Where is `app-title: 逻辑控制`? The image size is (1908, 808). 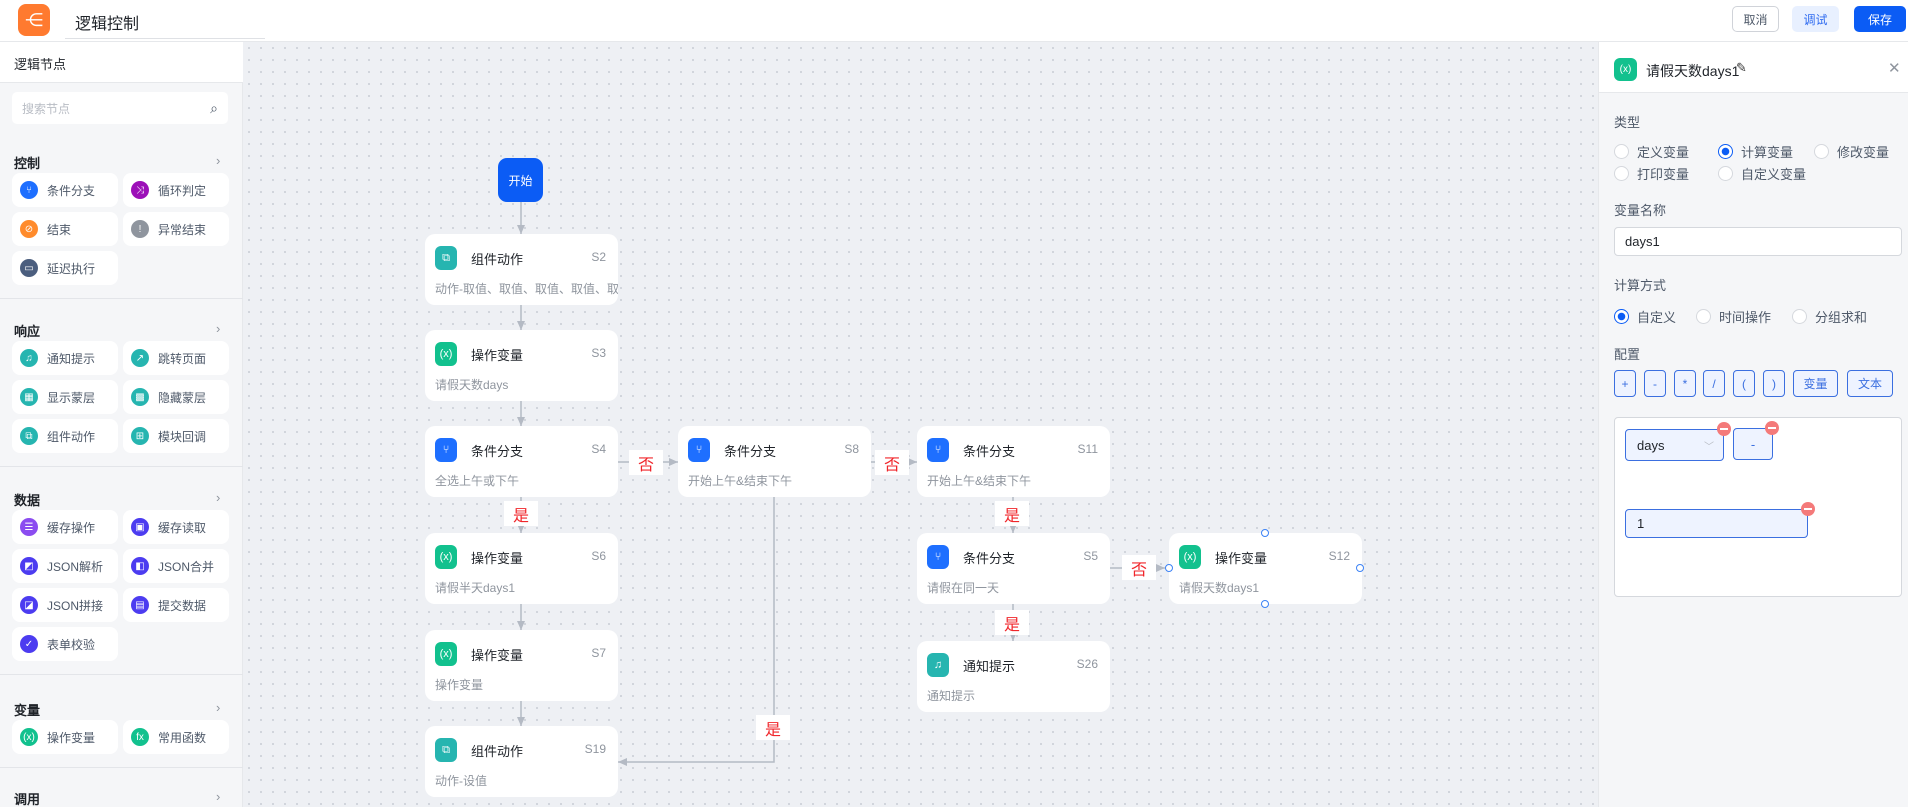
app-title: 逻辑控制 is located at coordinates (107, 24).